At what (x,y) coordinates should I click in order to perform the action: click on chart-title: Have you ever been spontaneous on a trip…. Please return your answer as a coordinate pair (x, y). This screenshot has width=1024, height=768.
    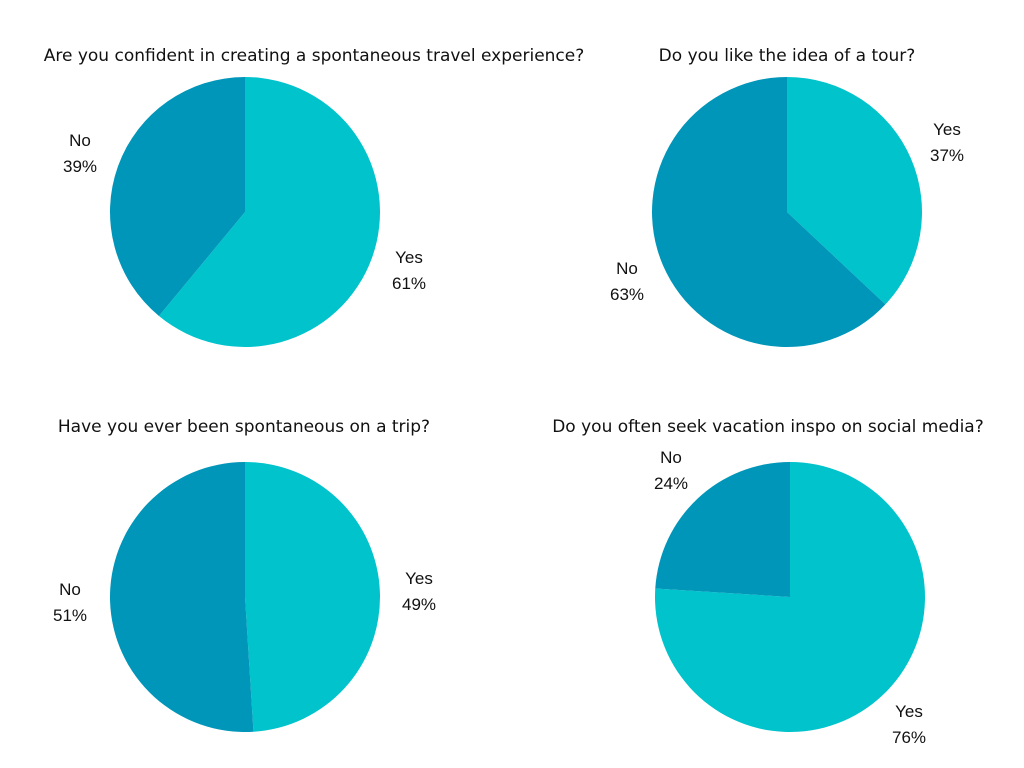
    Looking at the image, I should click on (244, 427).